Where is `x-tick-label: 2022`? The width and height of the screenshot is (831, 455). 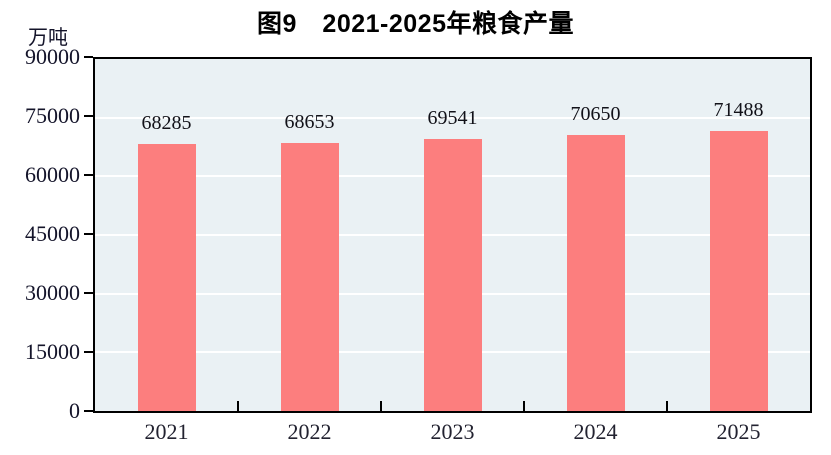 x-tick-label: 2022 is located at coordinates (309, 431).